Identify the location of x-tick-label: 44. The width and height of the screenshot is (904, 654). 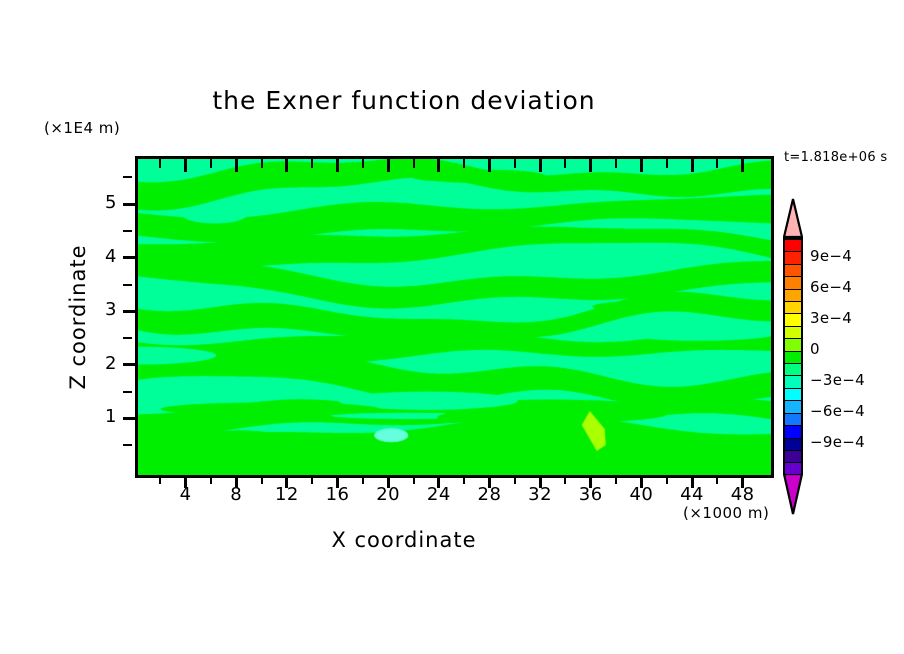
(692, 494).